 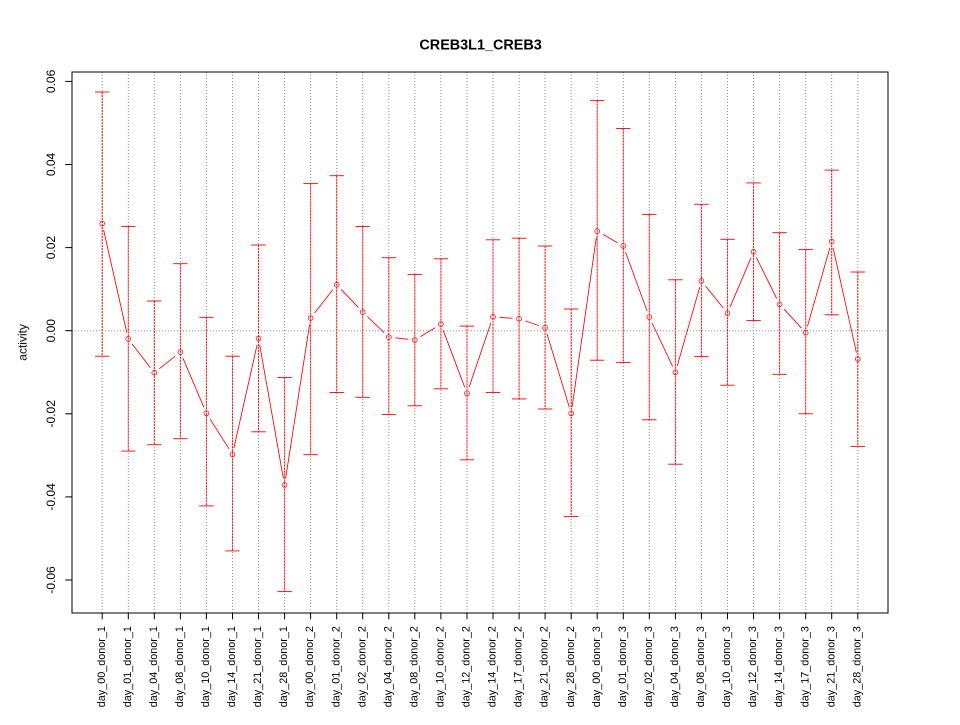 What do you see at coordinates (649, 666) in the screenshot?
I see `svg-text: day_02_donor_3` at bounding box center [649, 666].